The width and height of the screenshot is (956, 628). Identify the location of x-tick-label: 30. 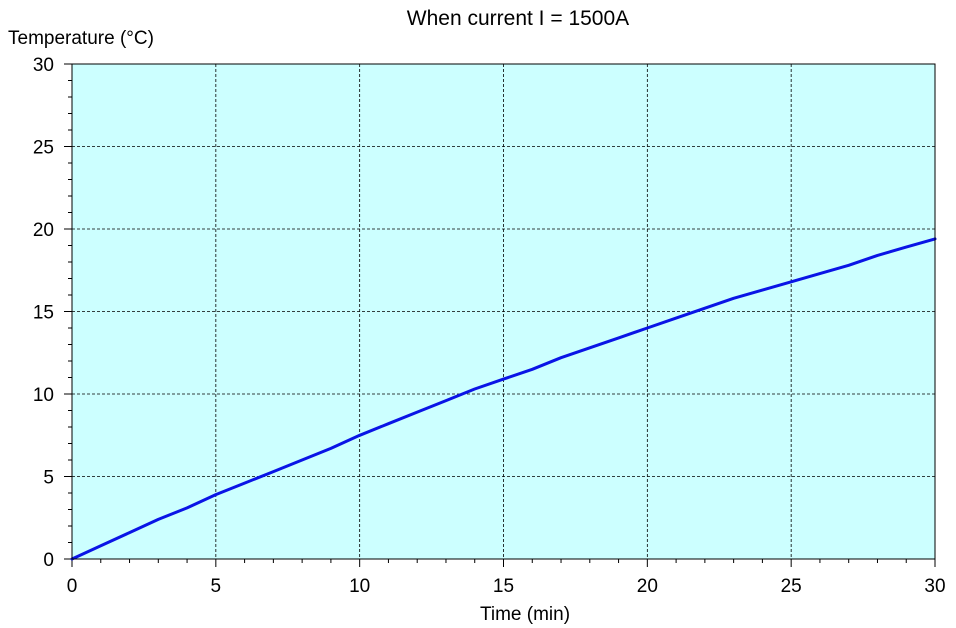
(934, 586).